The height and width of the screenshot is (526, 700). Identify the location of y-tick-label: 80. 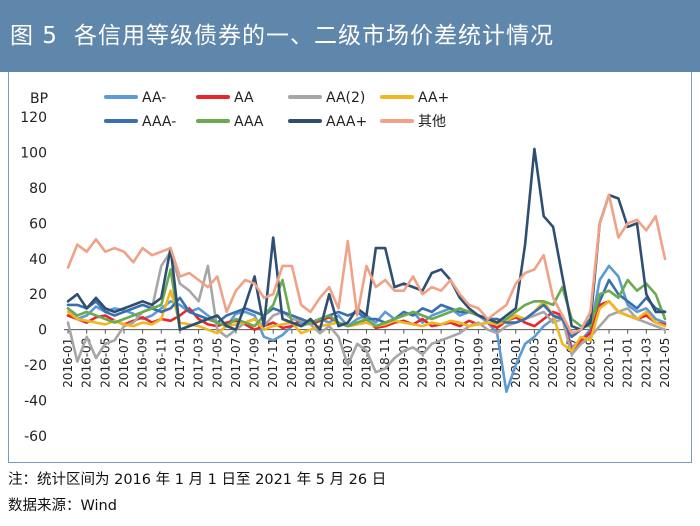
(38, 189).